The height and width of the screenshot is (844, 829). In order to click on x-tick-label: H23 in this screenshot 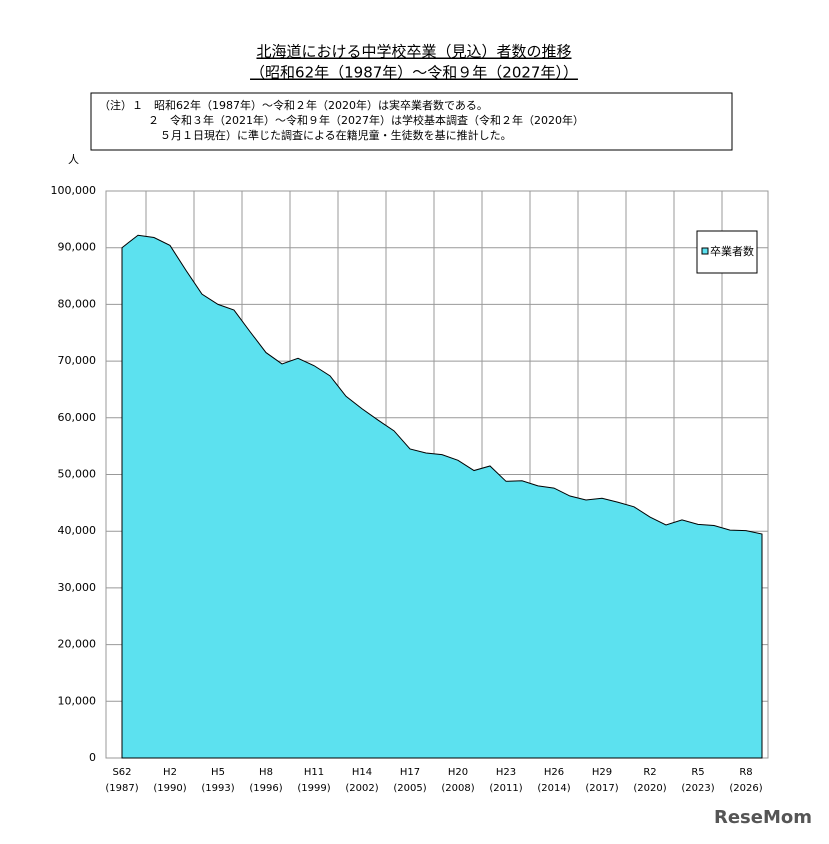, I will do `click(506, 772)`.